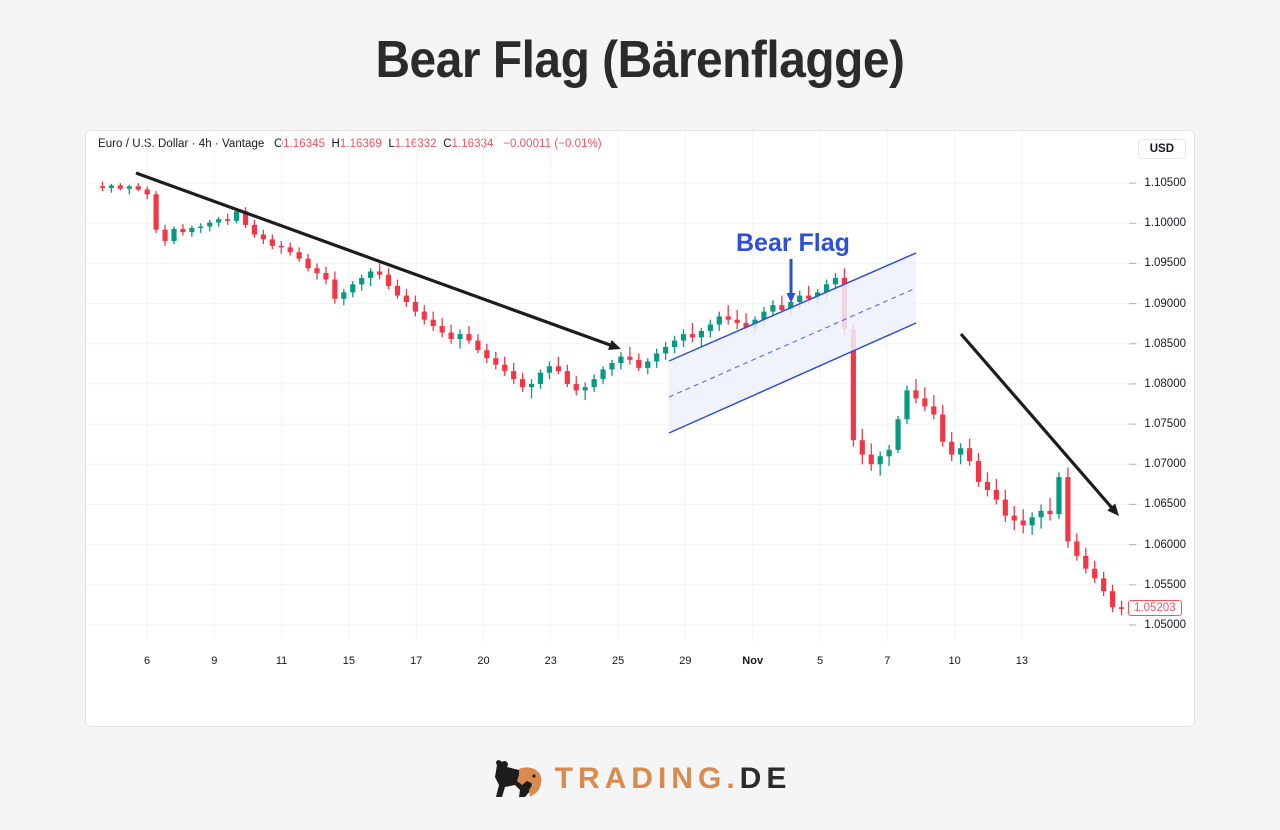  I want to click on time-axis-tick: Nov, so click(753, 661).